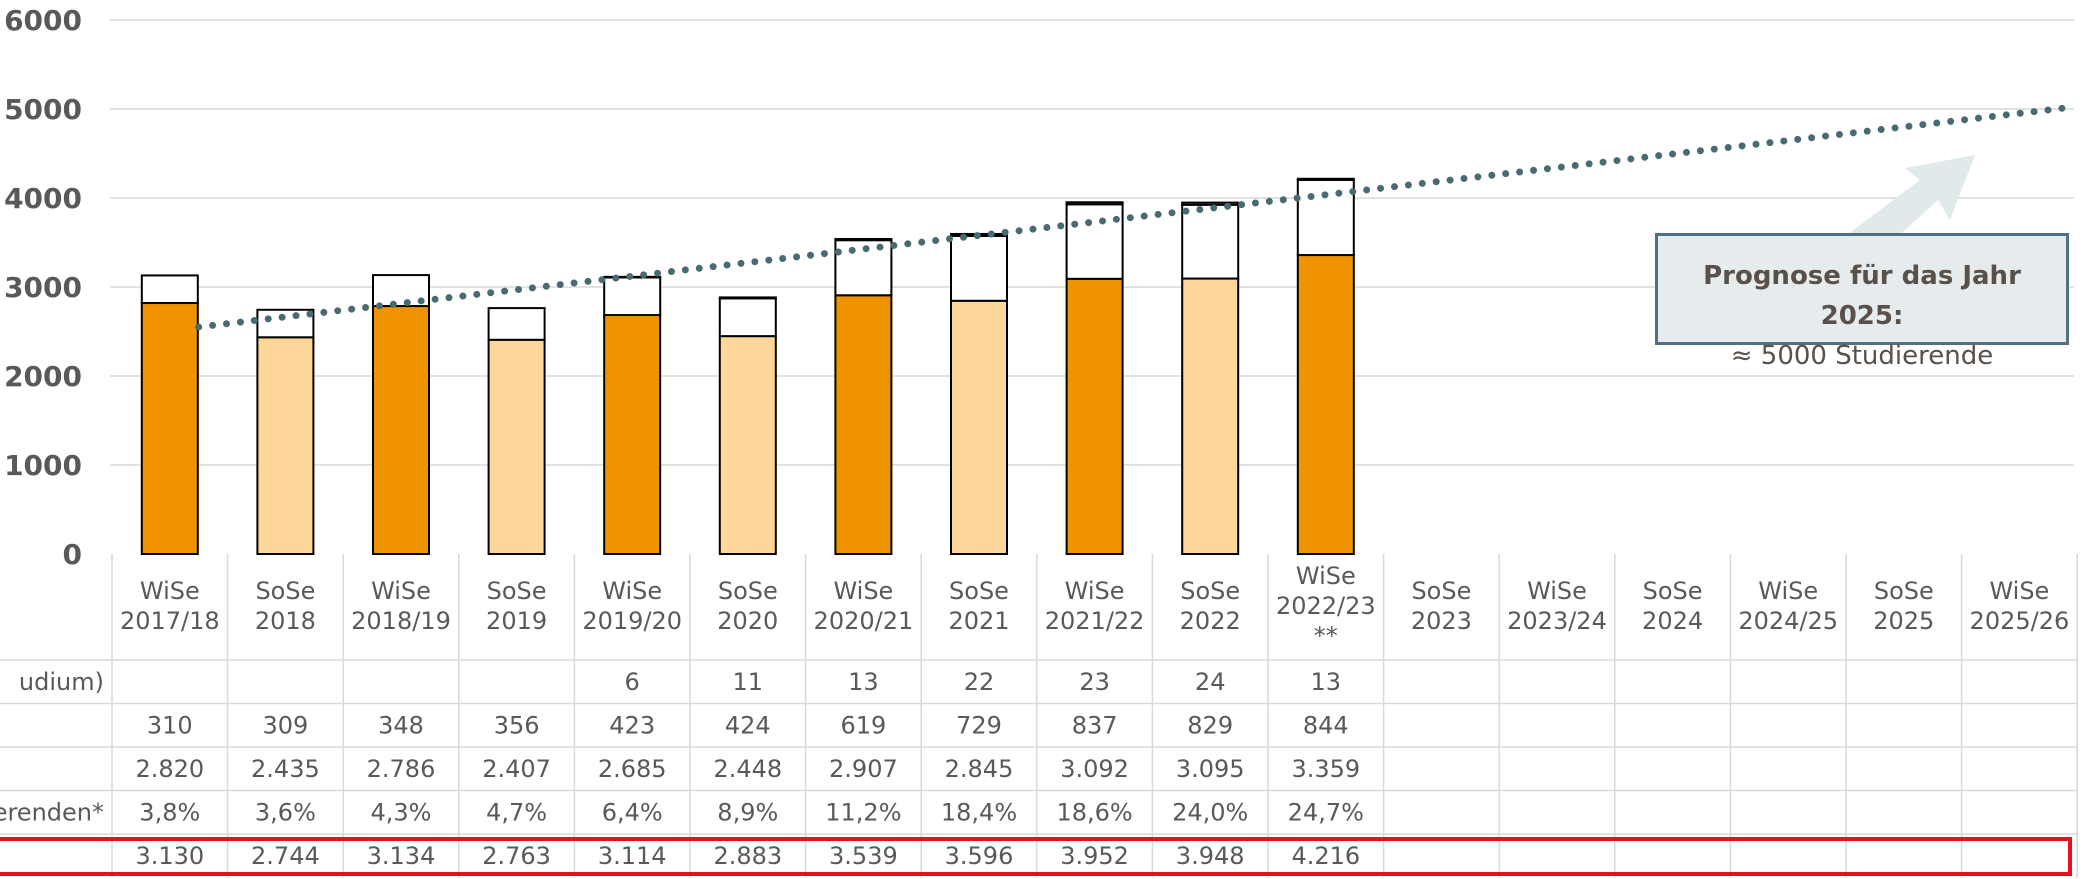 The width and height of the screenshot is (2083, 879). I want to click on table-cell: 2.435, so click(285, 769).